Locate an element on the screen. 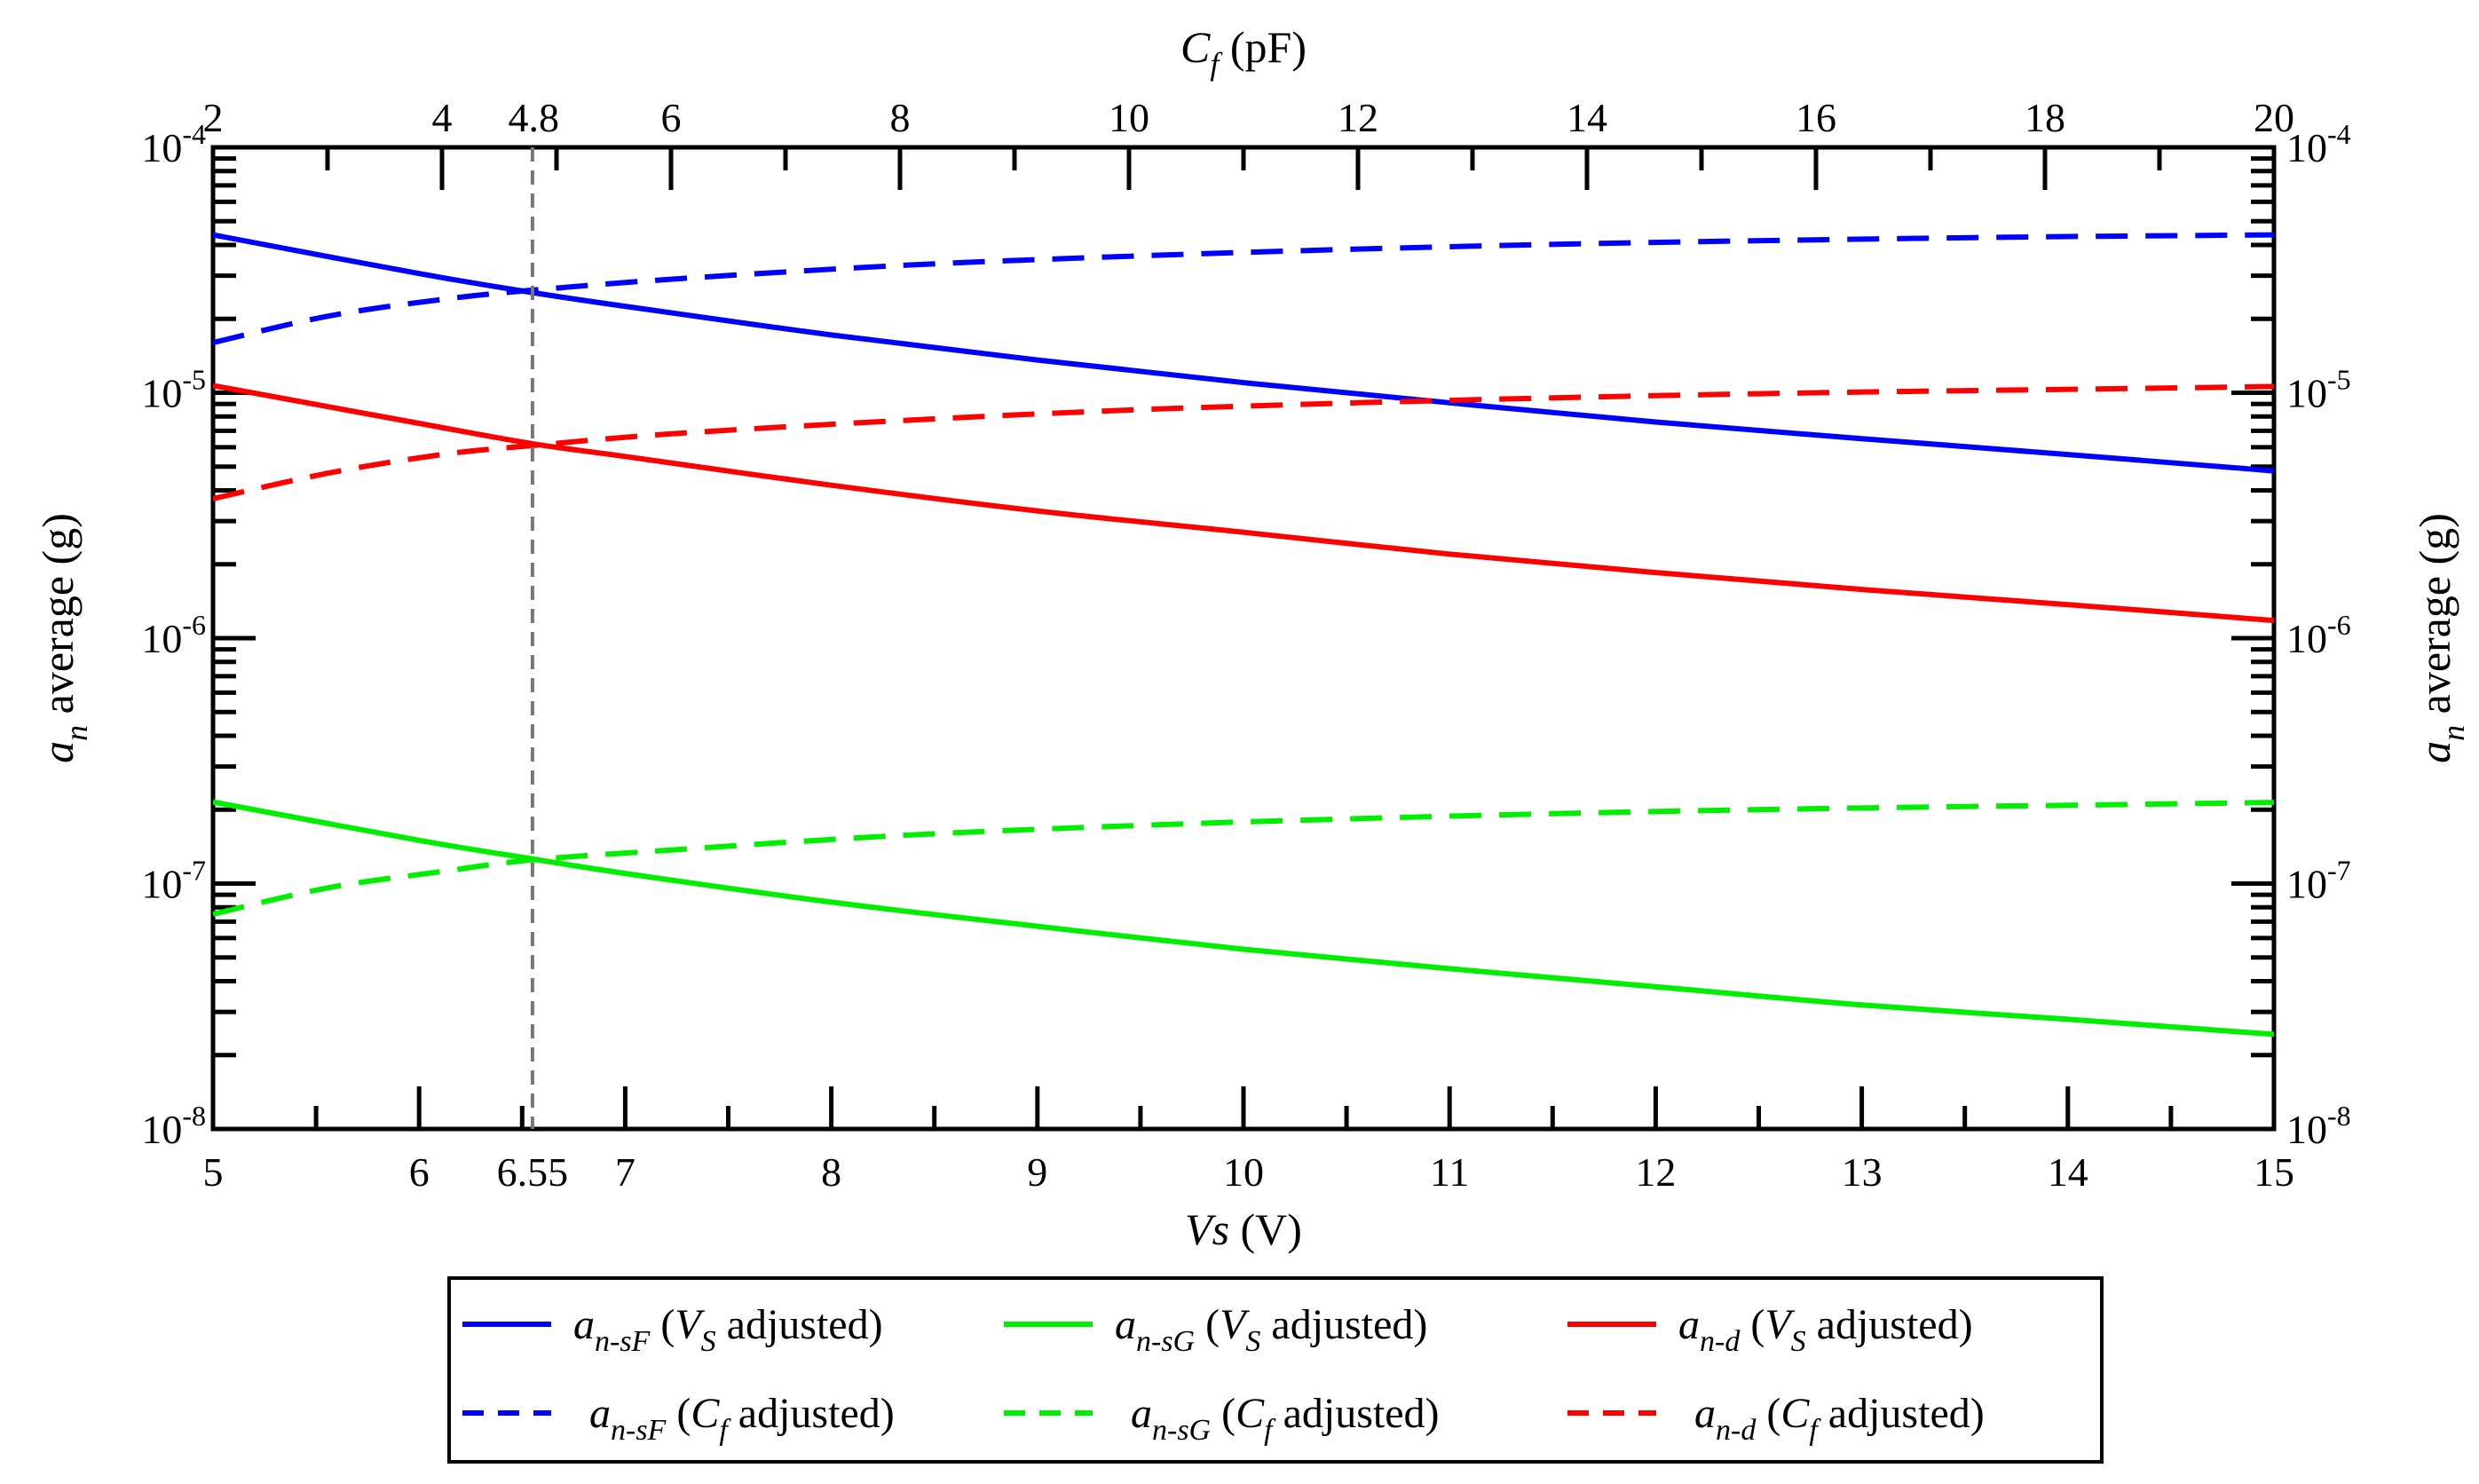 This screenshot has width=2479, height=1484. y-right-tick-label: 10⁻⁶ is located at coordinates (2318, 635).